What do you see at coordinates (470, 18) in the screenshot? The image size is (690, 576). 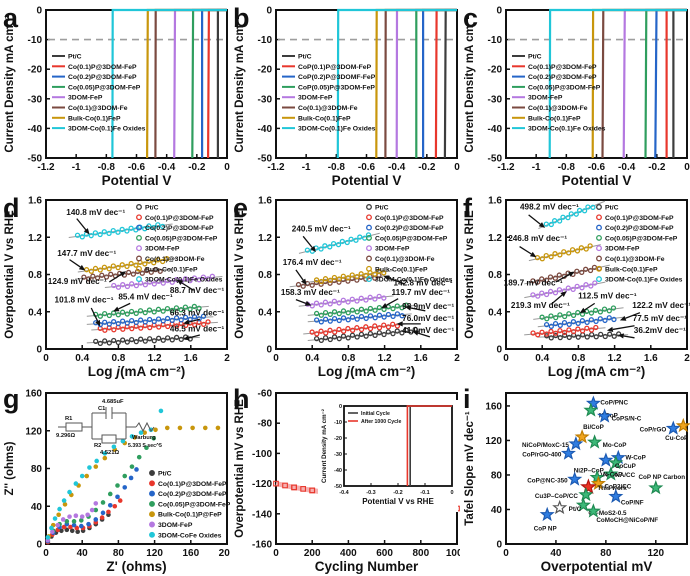 I see `panel-letter: c` at bounding box center [470, 18].